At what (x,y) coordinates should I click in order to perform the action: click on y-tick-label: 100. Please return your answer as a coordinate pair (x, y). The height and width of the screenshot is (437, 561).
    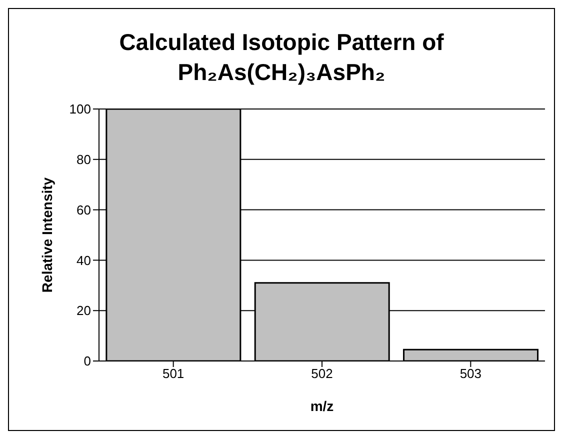
    Looking at the image, I should click on (80, 109).